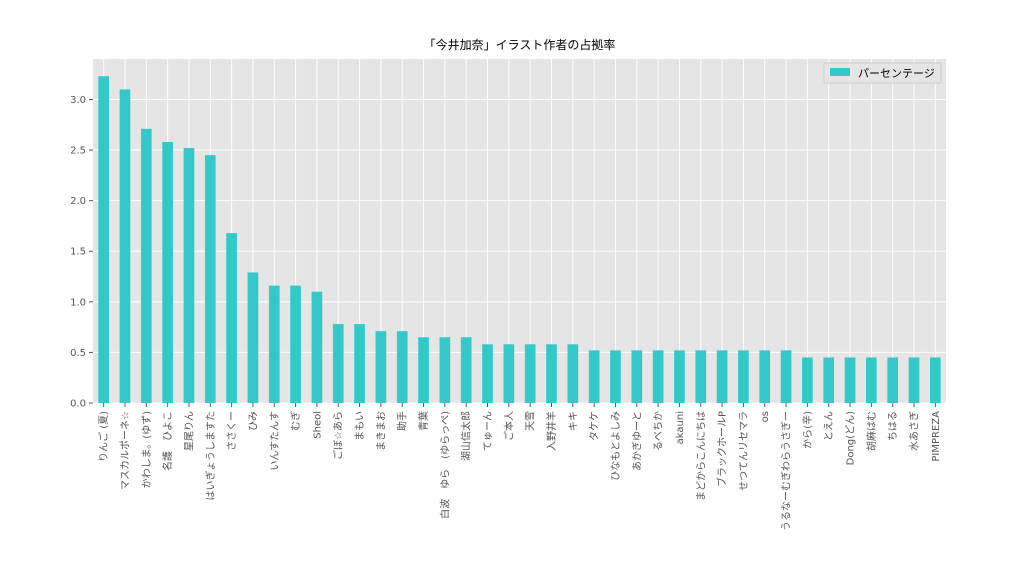 This screenshot has width=1024, height=576. What do you see at coordinates (893, 426) in the screenshot?
I see `x-tick-label: ちはる` at bounding box center [893, 426].